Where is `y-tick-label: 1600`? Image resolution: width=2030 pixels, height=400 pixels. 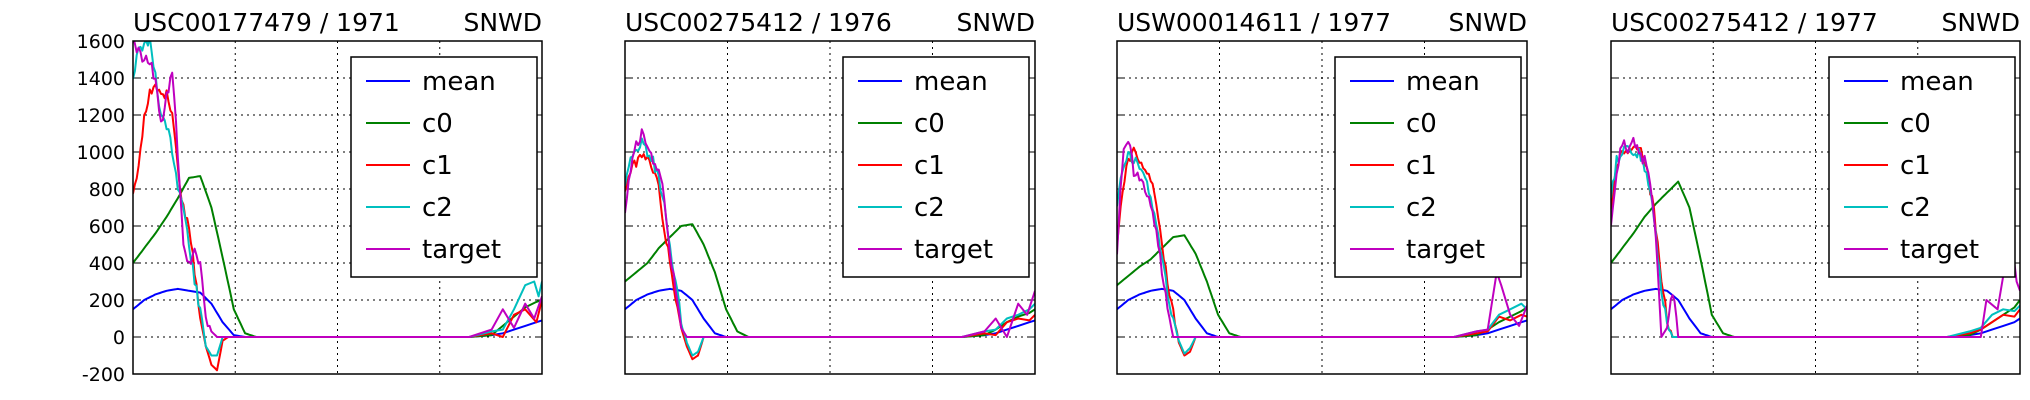 y-tick-label: 1600 is located at coordinates (101, 42).